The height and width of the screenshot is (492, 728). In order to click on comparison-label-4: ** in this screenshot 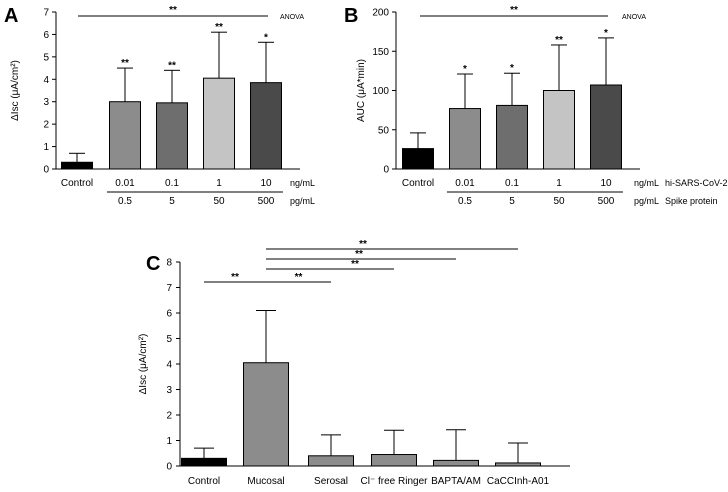, I will do `click(363, 244)`.